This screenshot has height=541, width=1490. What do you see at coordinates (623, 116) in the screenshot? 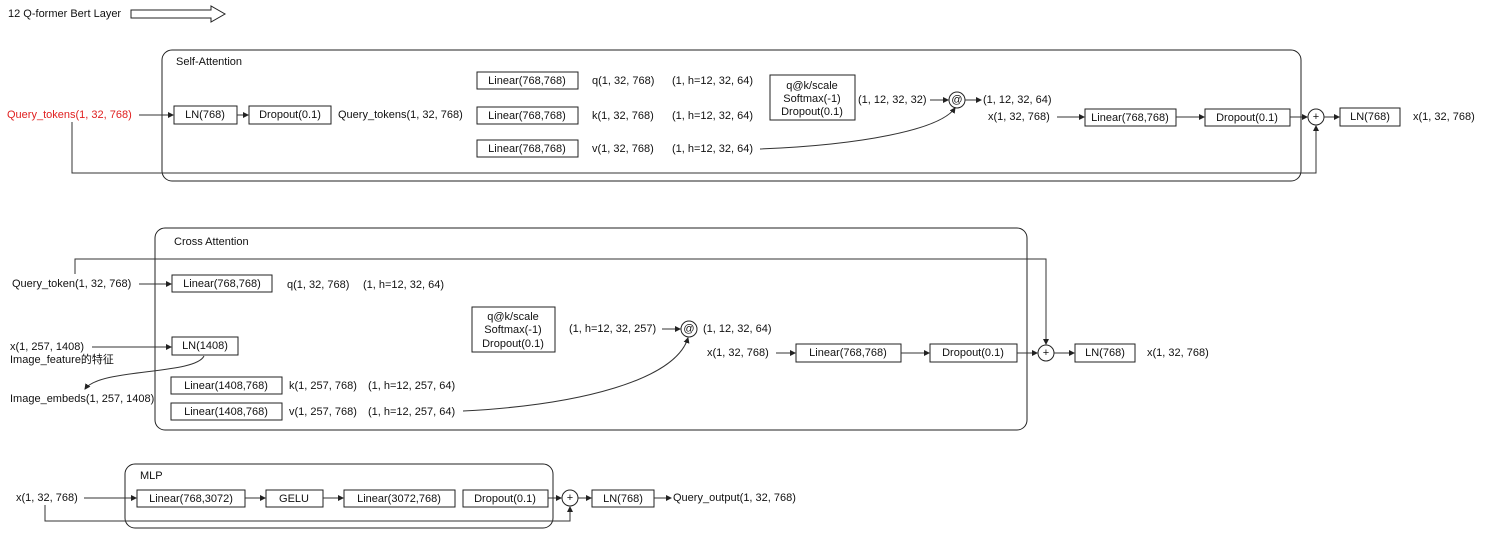
I see `k-shape: k(1, 32, 768)` at bounding box center [623, 116].